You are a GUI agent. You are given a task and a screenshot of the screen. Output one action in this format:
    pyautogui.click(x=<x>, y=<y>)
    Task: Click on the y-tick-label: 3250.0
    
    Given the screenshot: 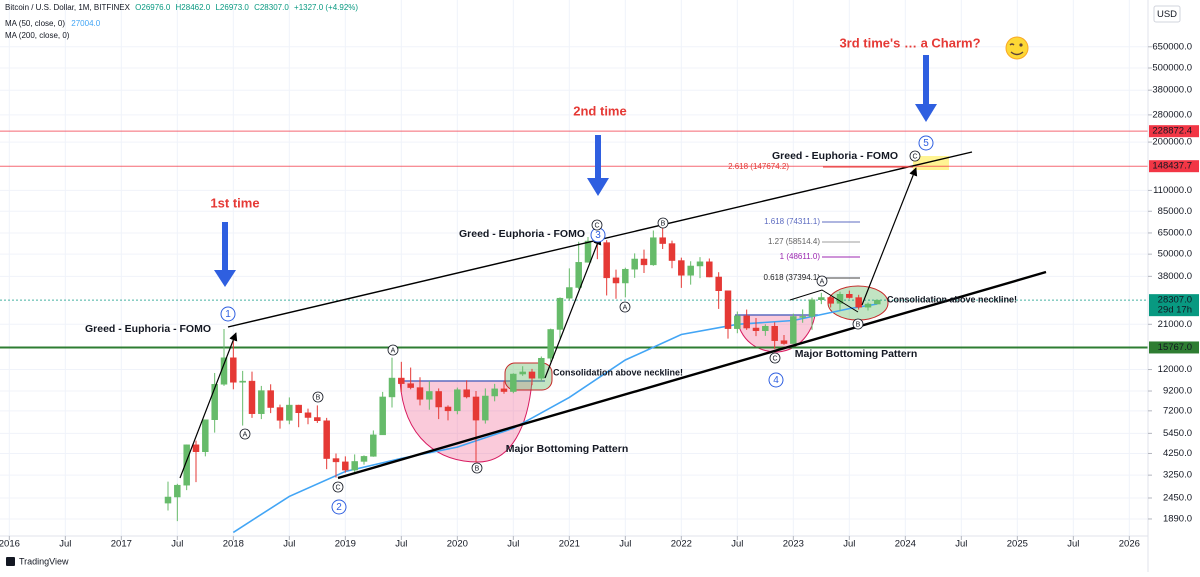 What is the action you would take?
    pyautogui.click(x=1177, y=475)
    